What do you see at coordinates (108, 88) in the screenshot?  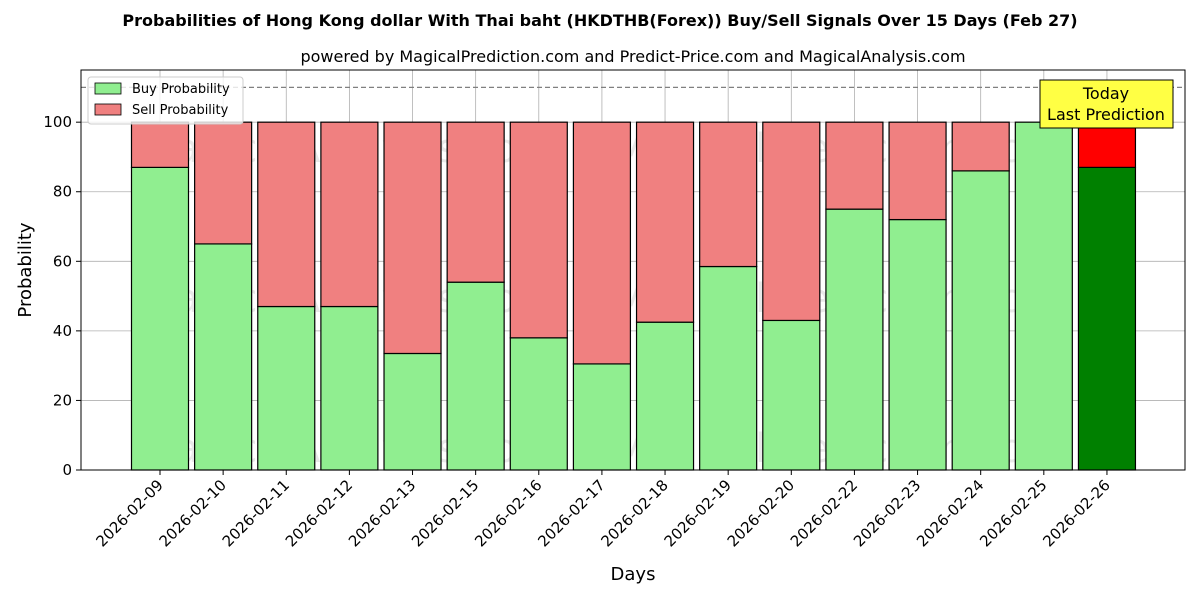 I see `legend-swatch-buy` at bounding box center [108, 88].